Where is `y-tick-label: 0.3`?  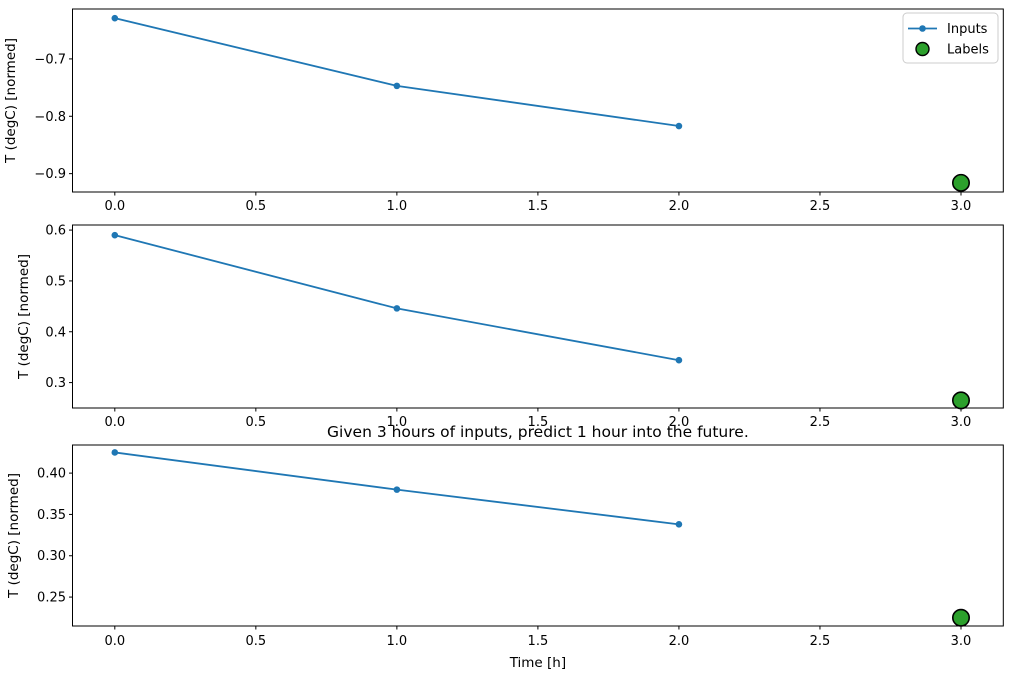 y-tick-label: 0.3 is located at coordinates (55, 383).